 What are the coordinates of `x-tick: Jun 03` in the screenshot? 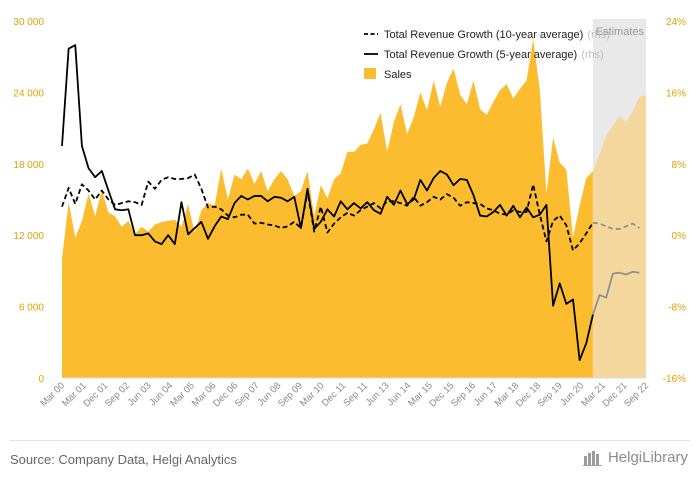 It's located at (140, 394).